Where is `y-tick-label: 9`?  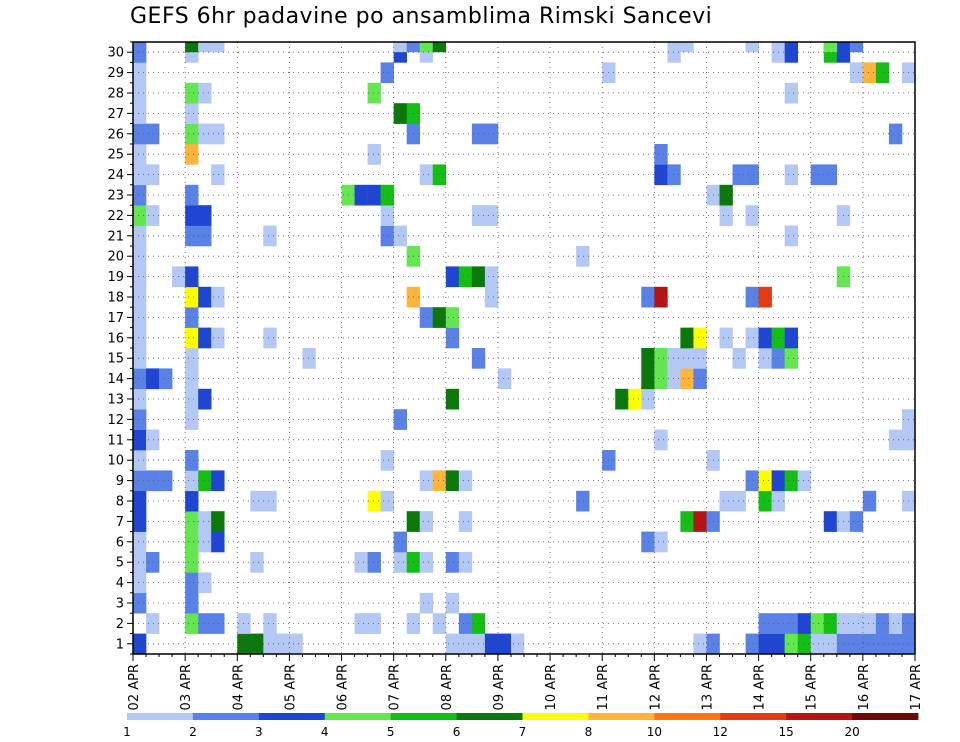
y-tick-label: 9 is located at coordinates (120, 481).